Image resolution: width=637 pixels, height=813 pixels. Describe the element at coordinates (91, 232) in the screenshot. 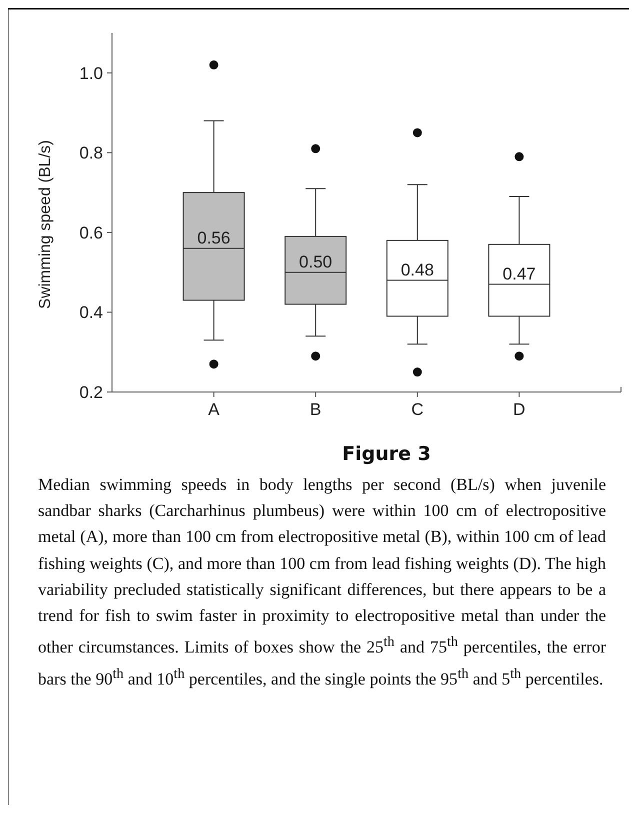

I see `y-tick-label: 0.6` at that location.